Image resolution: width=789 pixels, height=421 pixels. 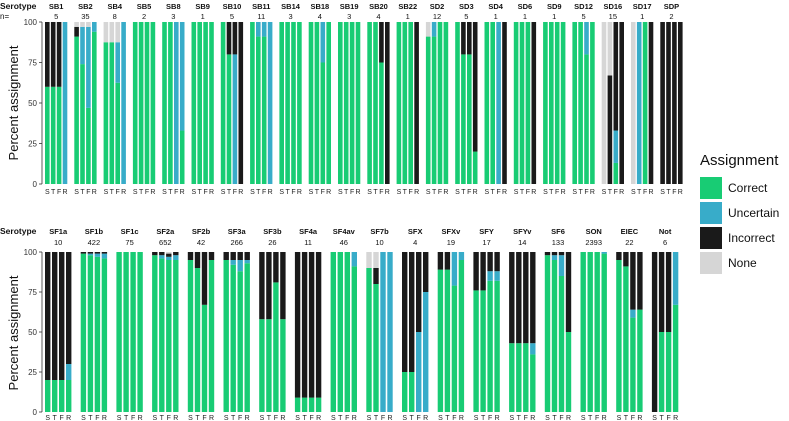 I want to click on sample-count-label: 14, so click(x=522, y=242).